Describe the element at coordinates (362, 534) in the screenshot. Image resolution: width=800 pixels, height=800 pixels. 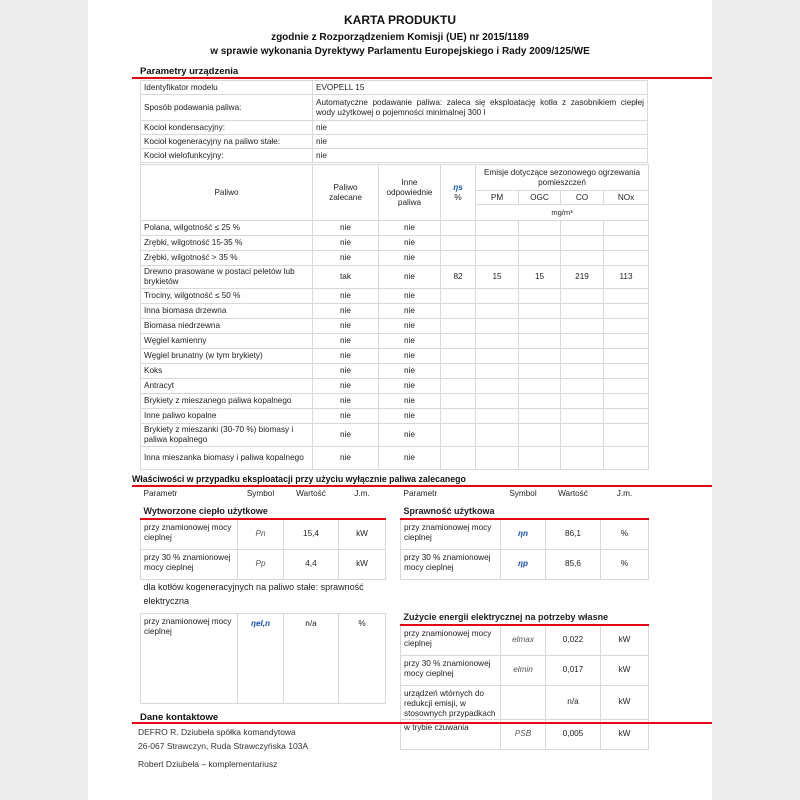
I see `row-unit: kW` at that location.